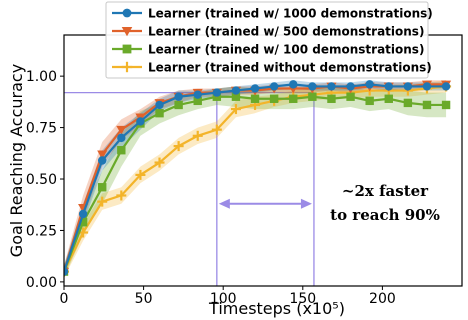 This screenshot has width=468, height=320. Describe the element at coordinates (41, 231) in the screenshot. I see `y-tick-label-1: 0.25` at that location.